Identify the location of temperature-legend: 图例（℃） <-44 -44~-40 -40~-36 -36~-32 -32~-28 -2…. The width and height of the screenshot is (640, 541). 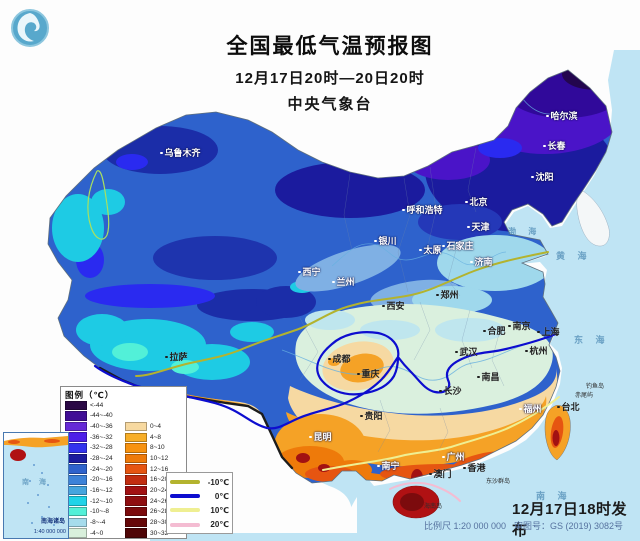
(123, 462).